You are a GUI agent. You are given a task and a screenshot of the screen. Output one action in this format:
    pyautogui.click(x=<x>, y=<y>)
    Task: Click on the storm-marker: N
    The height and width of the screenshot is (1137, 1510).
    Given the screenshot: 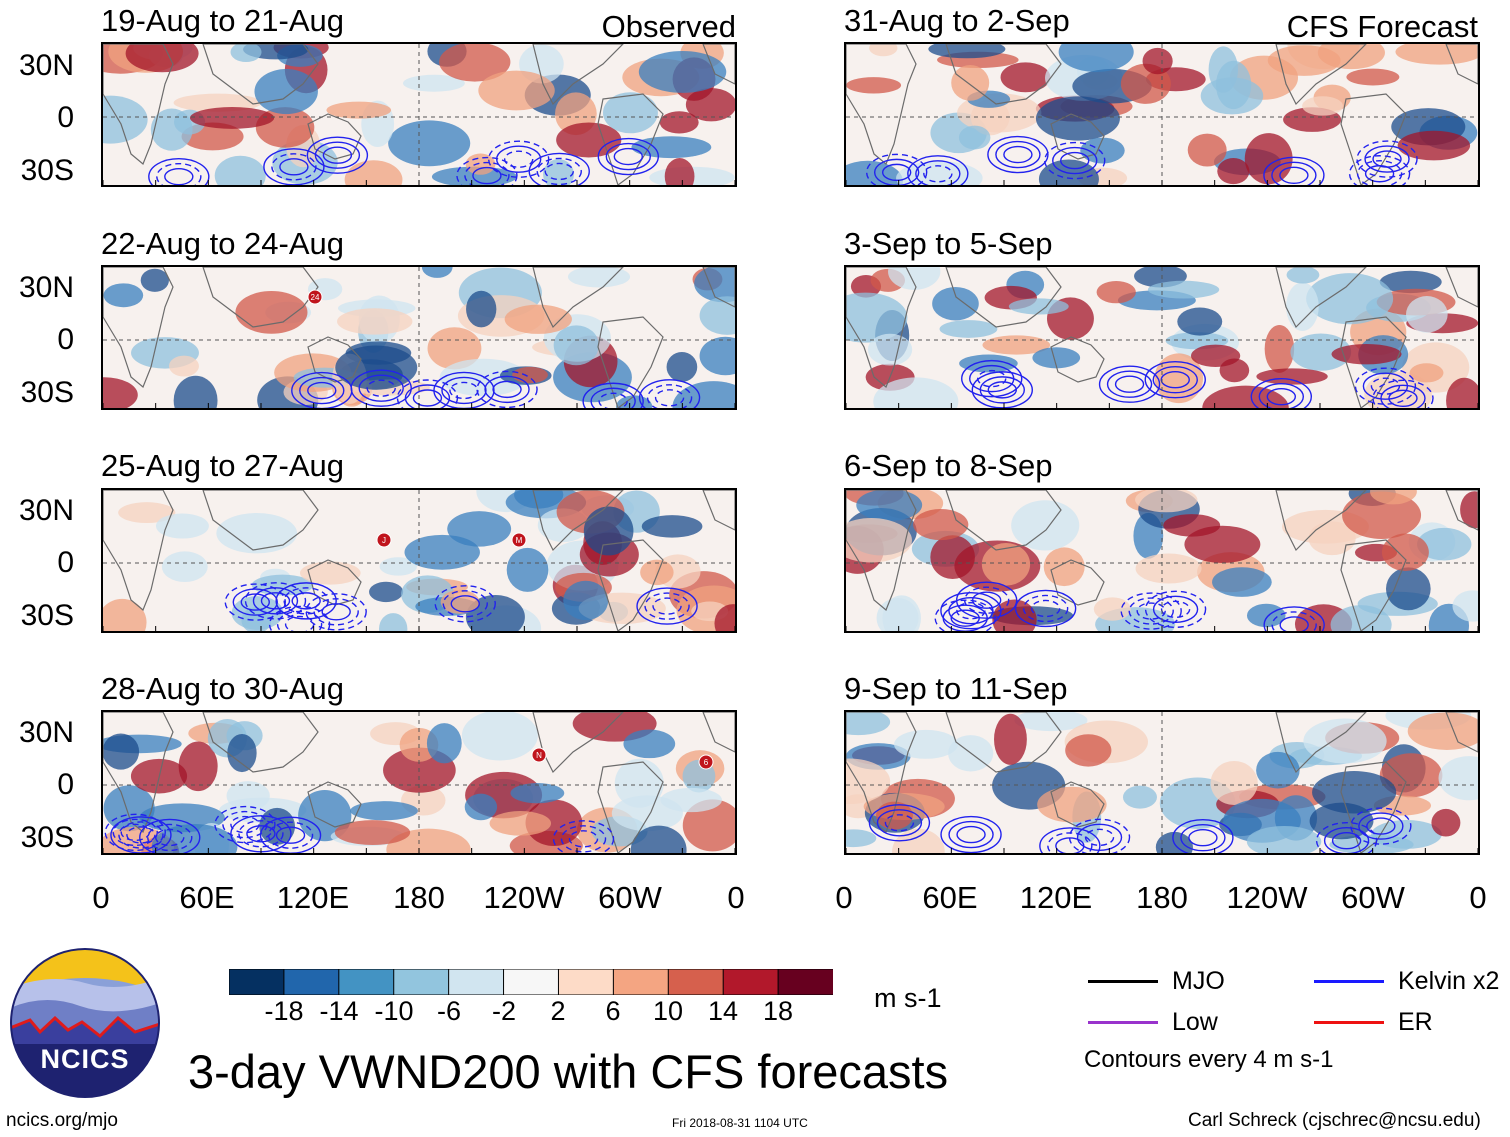 What is the action you would take?
    pyautogui.click(x=539, y=755)
    